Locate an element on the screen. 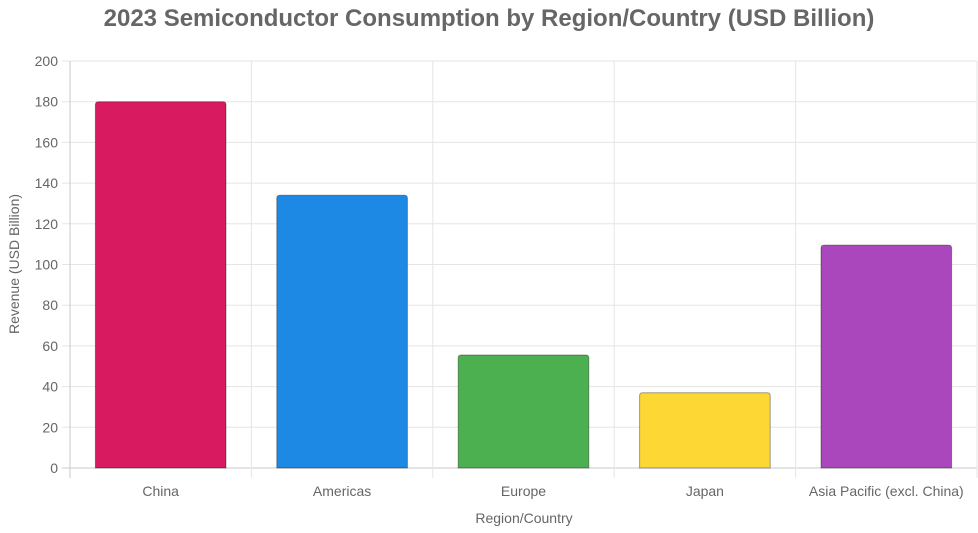  x-tick-label: Europe is located at coordinates (523, 491).